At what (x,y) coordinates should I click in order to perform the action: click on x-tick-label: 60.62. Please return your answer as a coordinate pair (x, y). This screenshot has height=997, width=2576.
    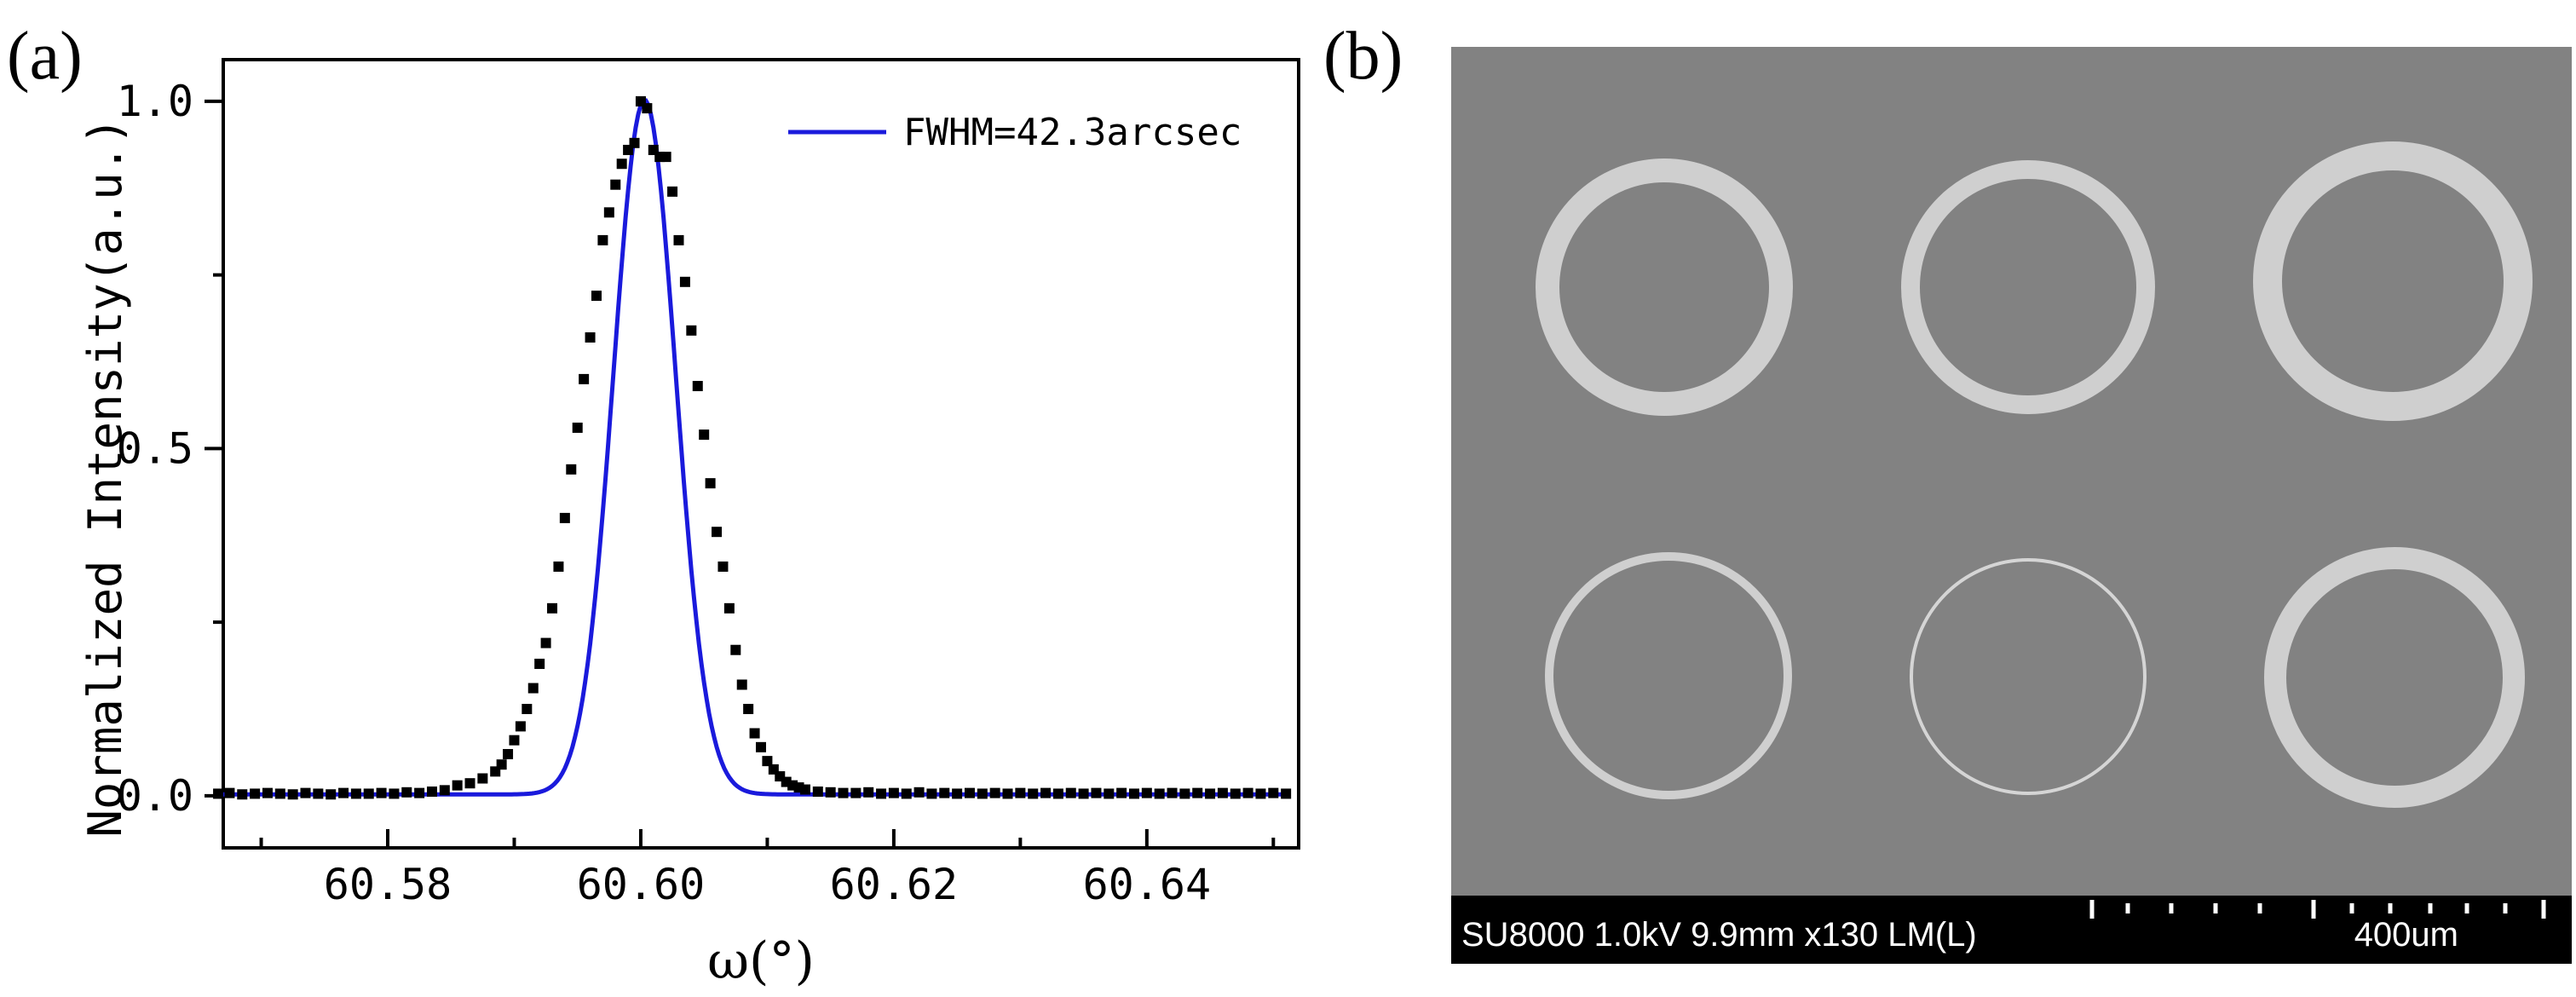
    Looking at the image, I should click on (894, 884).